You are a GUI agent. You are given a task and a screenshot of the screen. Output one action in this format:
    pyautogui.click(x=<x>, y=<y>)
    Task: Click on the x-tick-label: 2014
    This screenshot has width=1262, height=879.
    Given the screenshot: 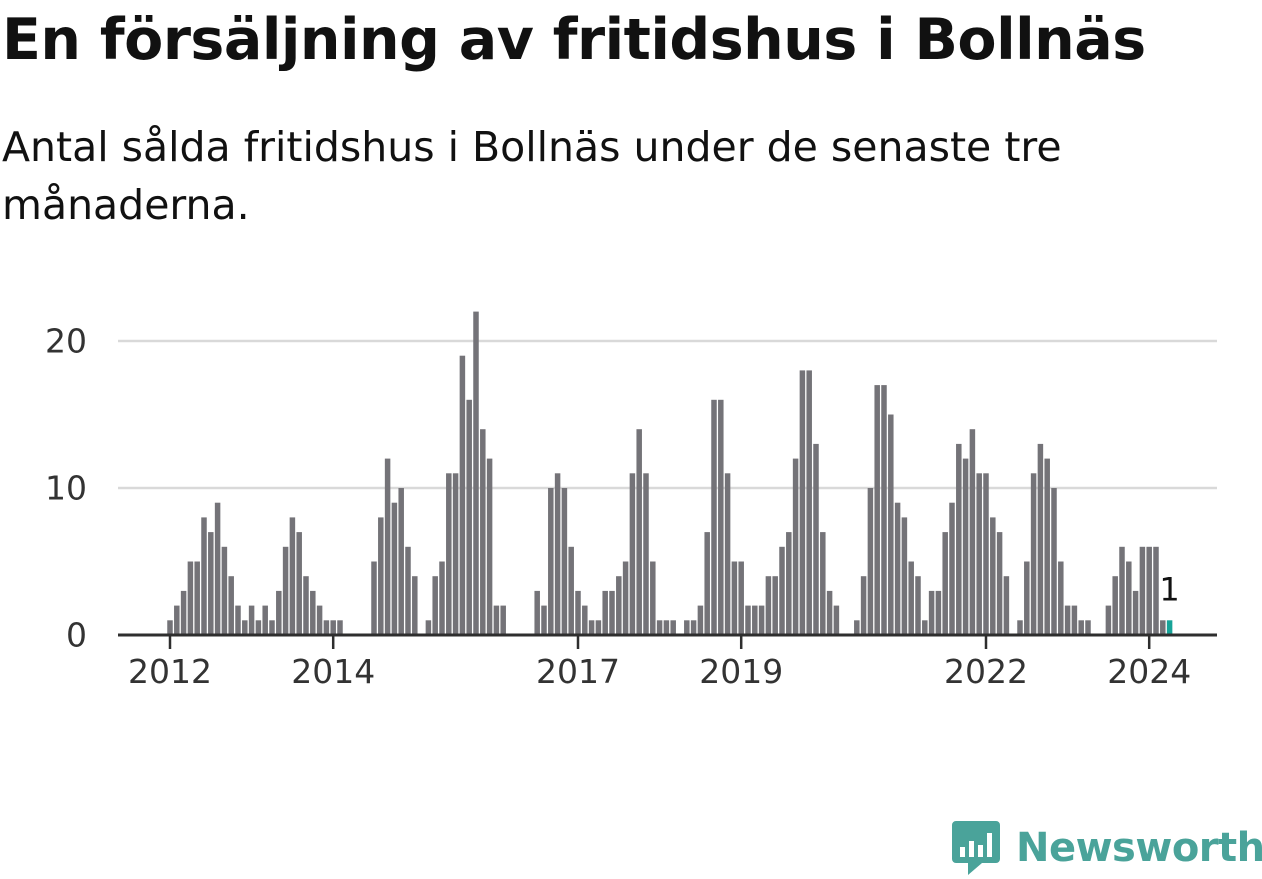 What is the action you would take?
    pyautogui.click(x=333, y=671)
    